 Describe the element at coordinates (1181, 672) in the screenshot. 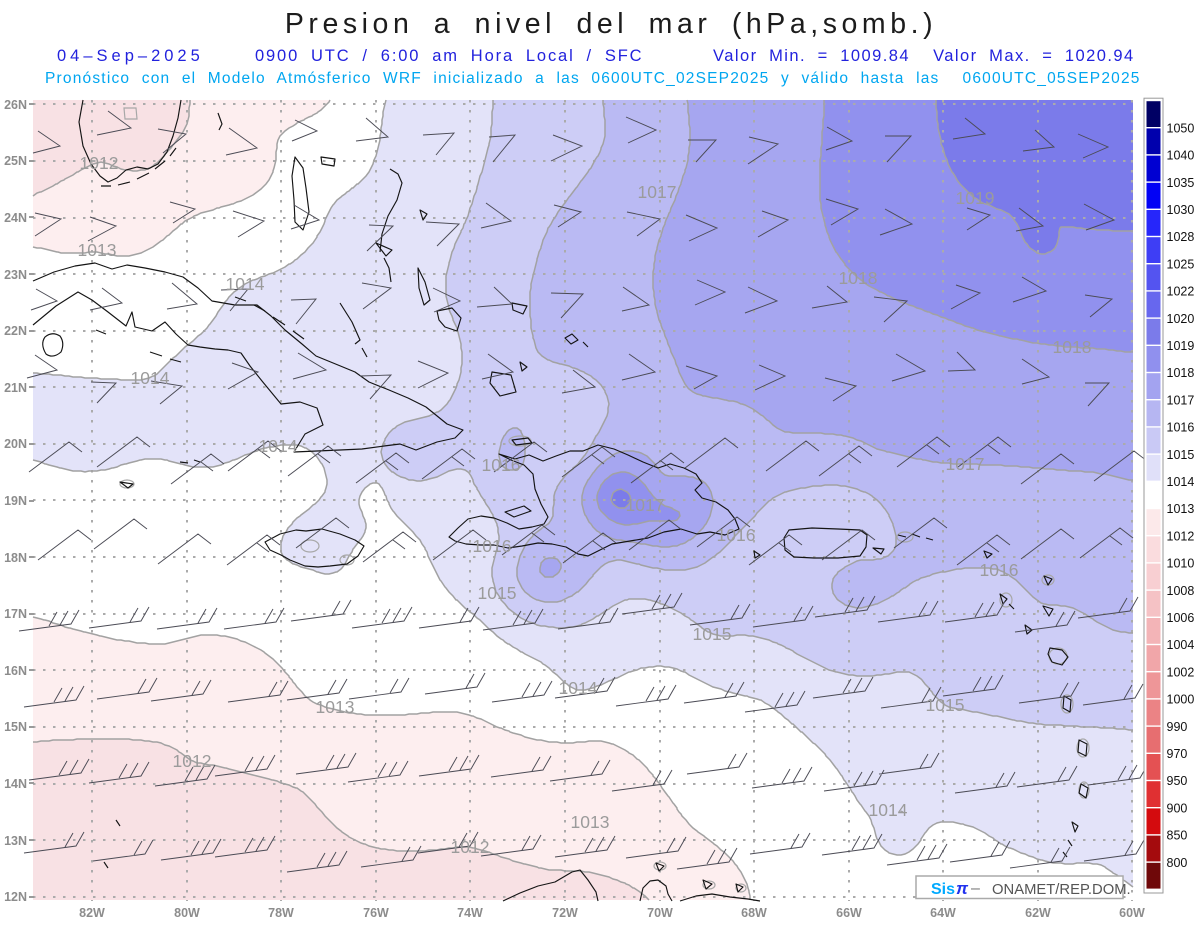

I see `svg-text: 1002` at that location.